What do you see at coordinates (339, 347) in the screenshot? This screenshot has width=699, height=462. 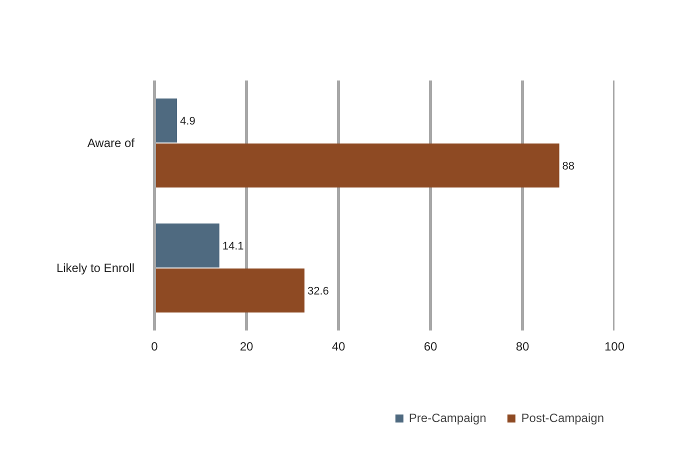 I see `x-tick-label: 40` at bounding box center [339, 347].